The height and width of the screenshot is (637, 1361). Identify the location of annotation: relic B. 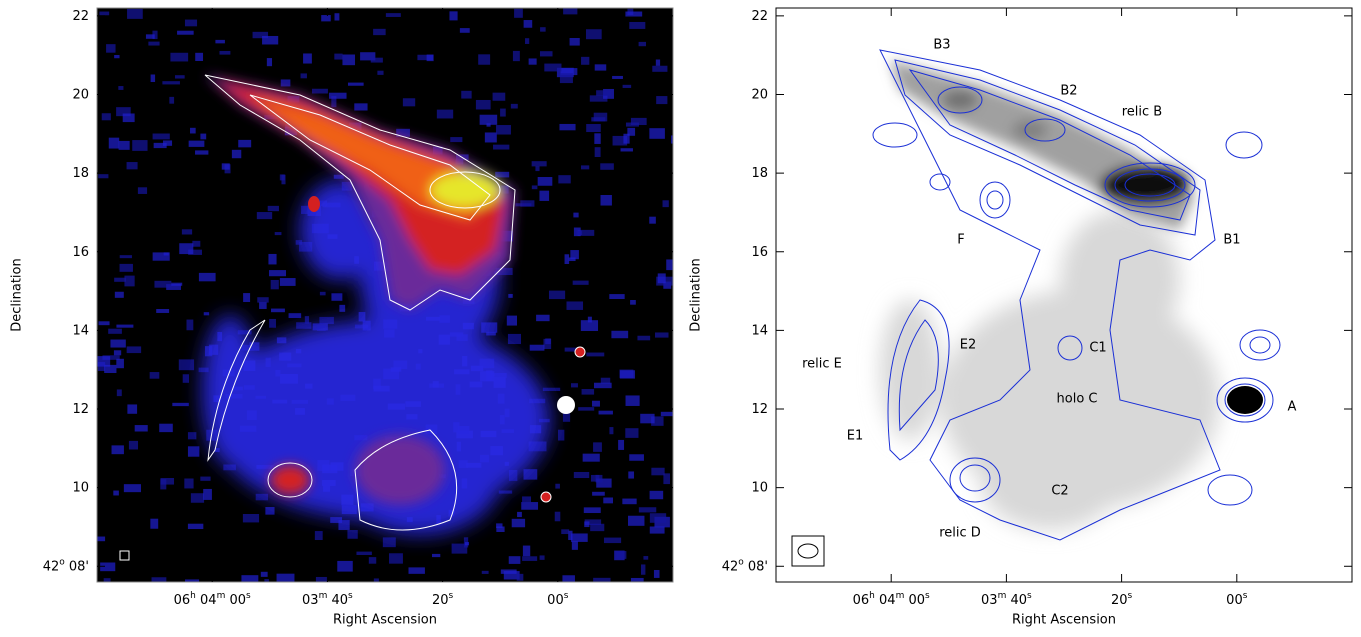
(1142, 112).